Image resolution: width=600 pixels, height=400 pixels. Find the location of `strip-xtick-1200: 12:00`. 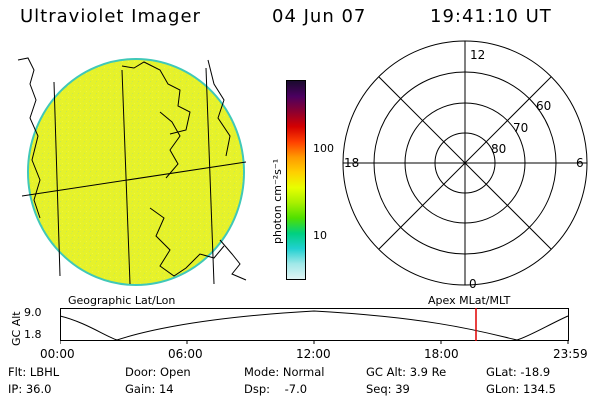

strip-xtick-1200: 12:00 is located at coordinates (313, 354).